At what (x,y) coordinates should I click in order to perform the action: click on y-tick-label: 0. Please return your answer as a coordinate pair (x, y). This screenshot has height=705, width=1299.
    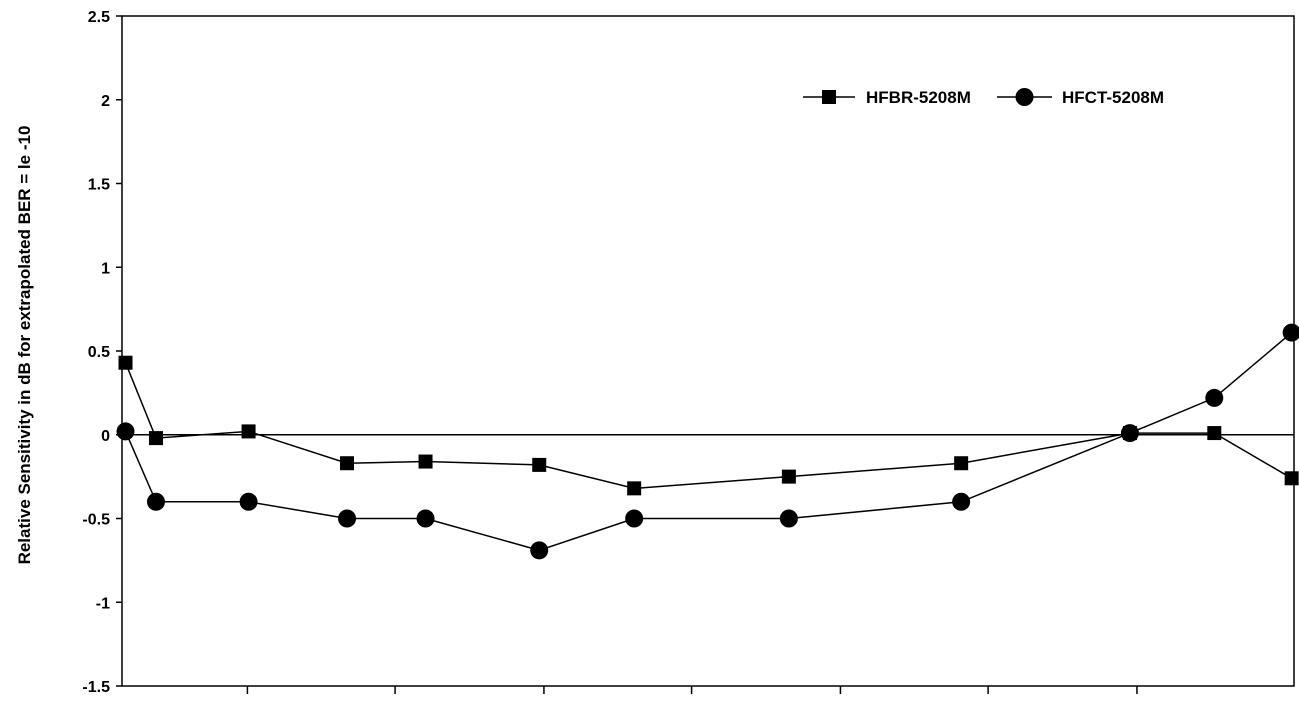
    Looking at the image, I should click on (105, 436).